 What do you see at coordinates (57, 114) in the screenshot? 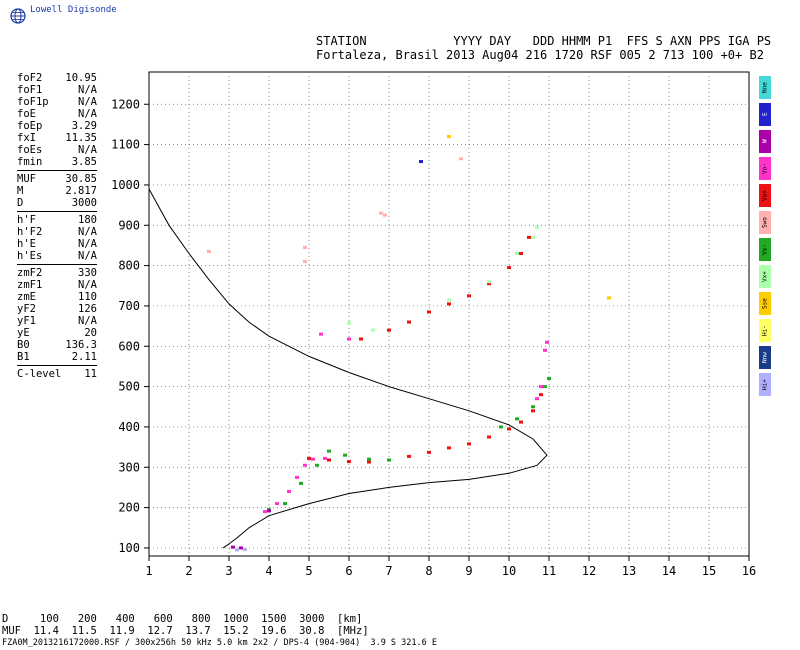
I see `param-row: foE N/A` at bounding box center [57, 114].